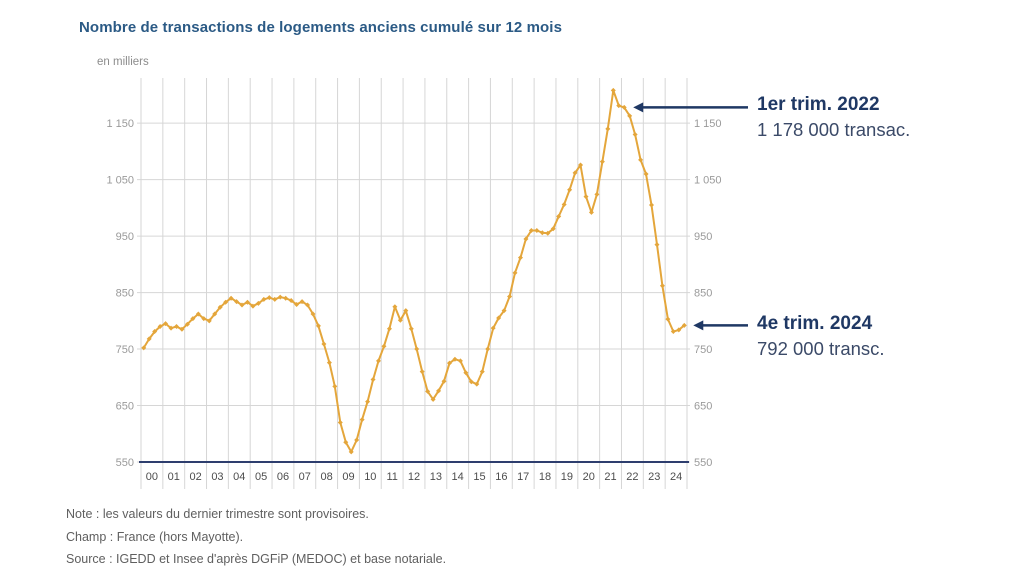 The width and height of the screenshot is (1024, 576). Describe the element at coordinates (152, 477) in the screenshot. I see `svg-text: 00` at that location.